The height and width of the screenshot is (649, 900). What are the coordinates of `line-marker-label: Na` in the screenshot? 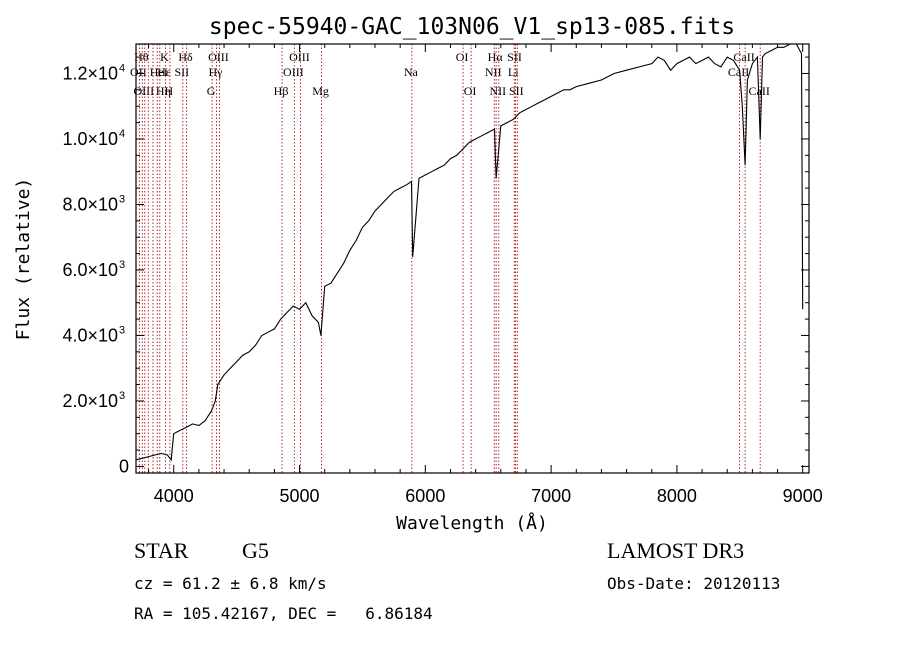 It's located at (411, 72).